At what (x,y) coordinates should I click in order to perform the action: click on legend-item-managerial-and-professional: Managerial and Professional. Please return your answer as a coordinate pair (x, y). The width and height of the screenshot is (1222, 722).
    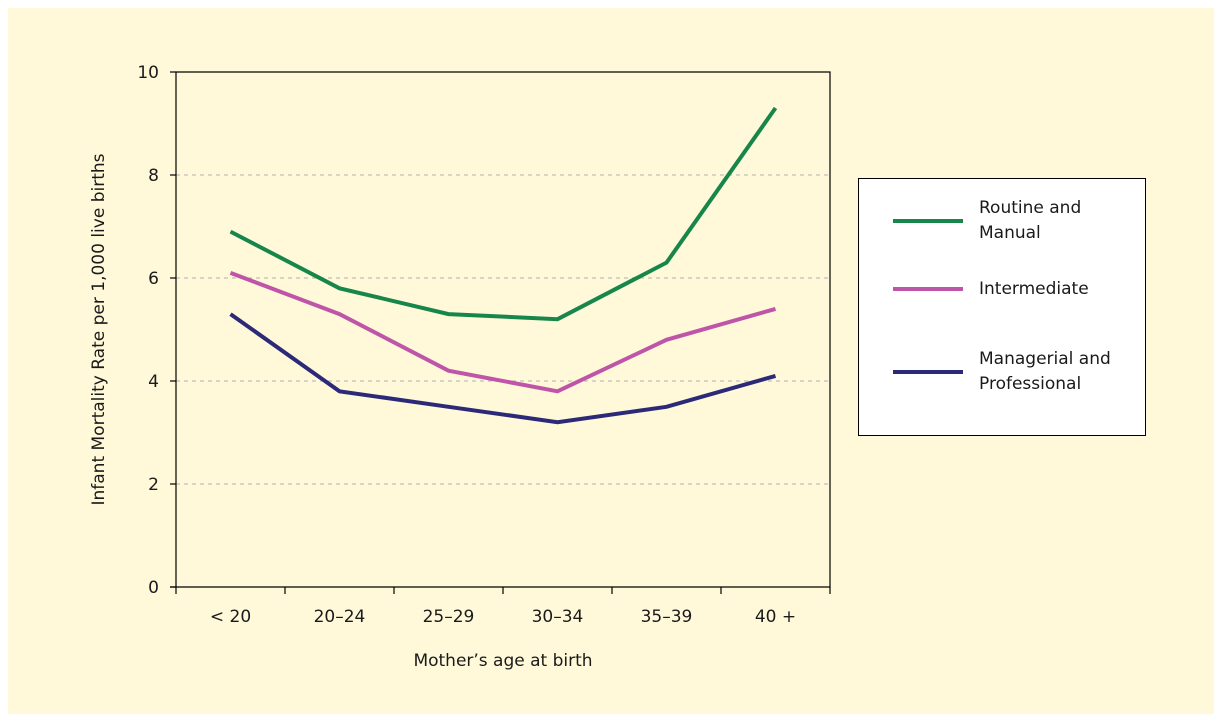
    Looking at the image, I should click on (1002, 372).